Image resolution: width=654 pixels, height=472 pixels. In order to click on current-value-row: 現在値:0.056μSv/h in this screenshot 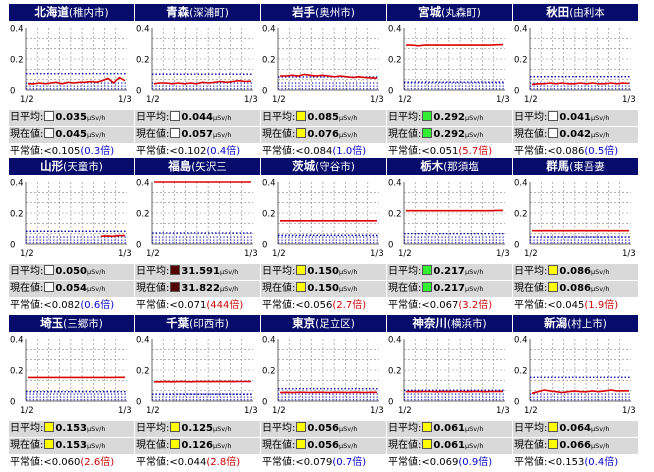, I will do `click(323, 446)`.